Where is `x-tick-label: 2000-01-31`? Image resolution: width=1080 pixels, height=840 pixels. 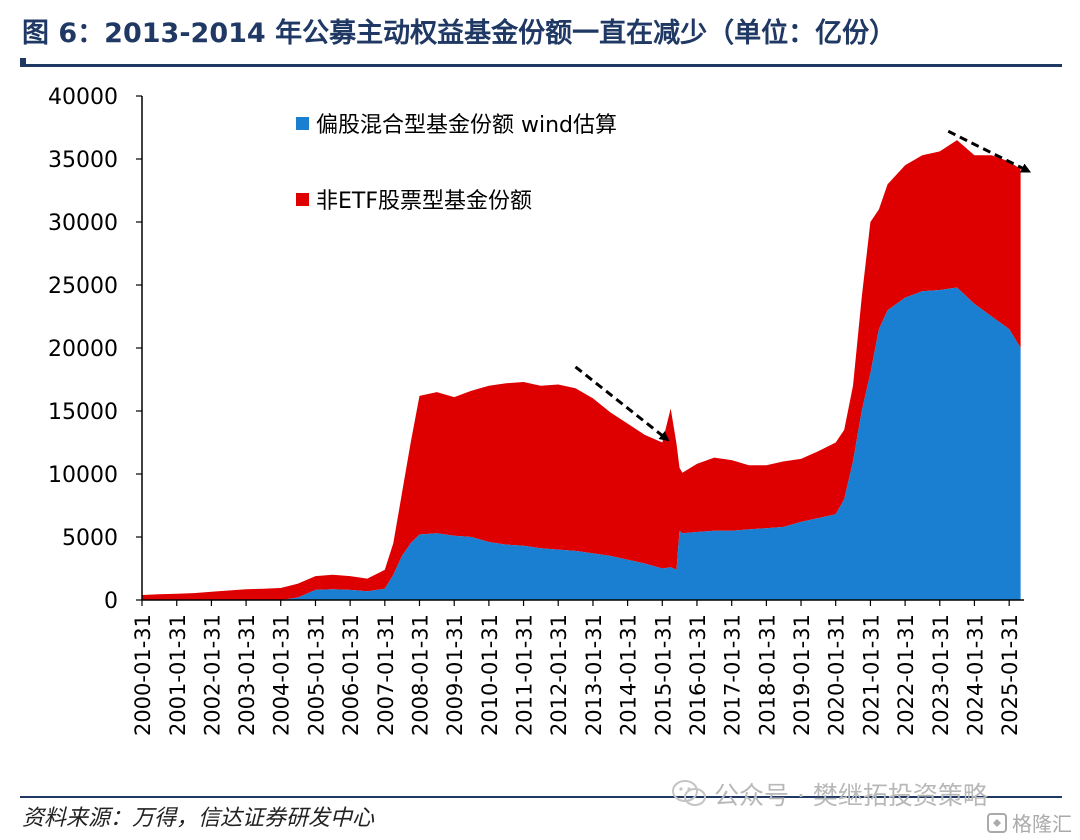
x-tick-label: 2000-01-31 is located at coordinates (143, 675).